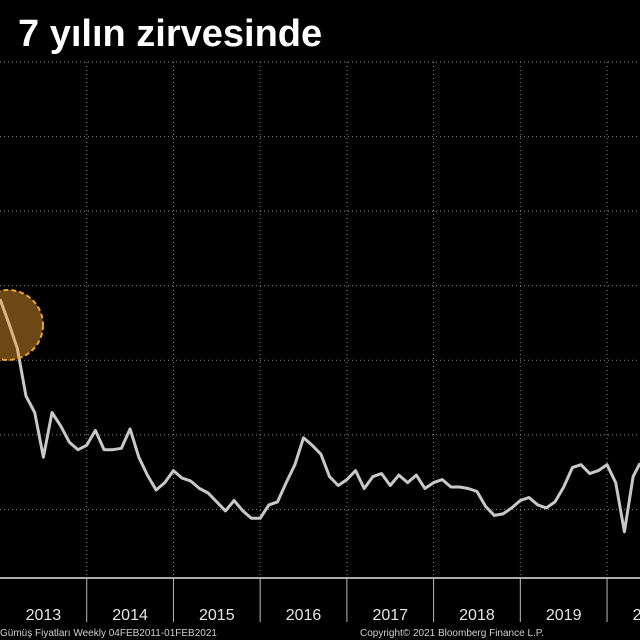 The width and height of the screenshot is (640, 640). What do you see at coordinates (333, 601) in the screenshot?
I see `x-axis-labels: 2013 2014 2015 2016 2017 2018 2019 2020` at bounding box center [333, 601].